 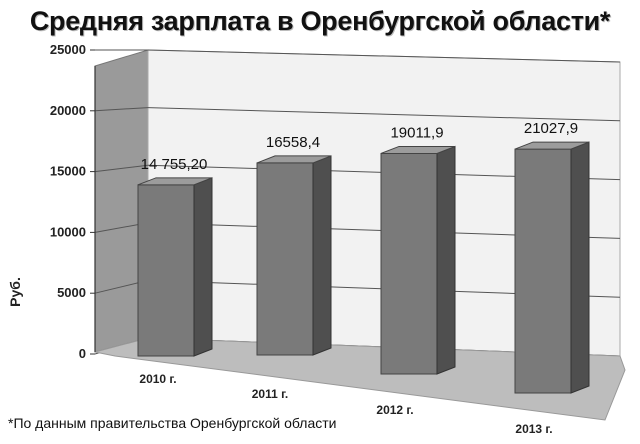 I want to click on y-tick-label: 15000, so click(x=68, y=171).